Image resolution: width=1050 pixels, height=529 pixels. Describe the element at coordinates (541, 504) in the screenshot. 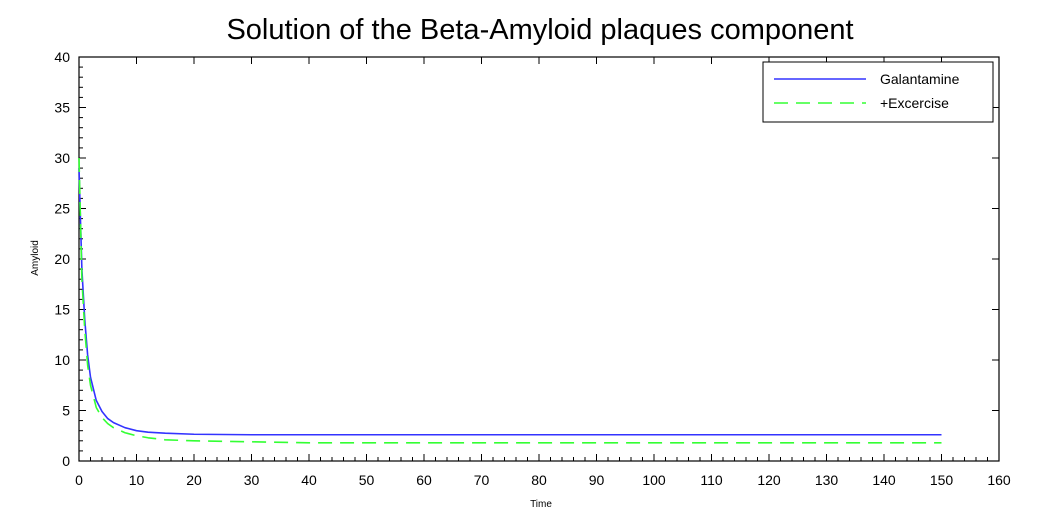

I see `x-axis-label: Time` at that location.